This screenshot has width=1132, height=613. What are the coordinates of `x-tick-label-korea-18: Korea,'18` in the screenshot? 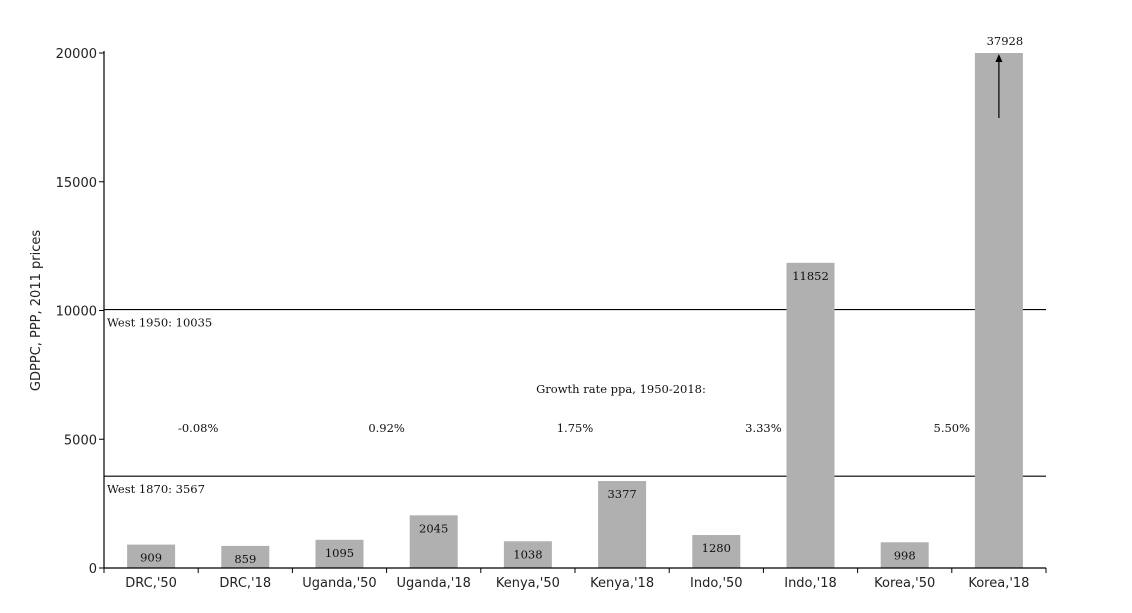 It's located at (998, 583).